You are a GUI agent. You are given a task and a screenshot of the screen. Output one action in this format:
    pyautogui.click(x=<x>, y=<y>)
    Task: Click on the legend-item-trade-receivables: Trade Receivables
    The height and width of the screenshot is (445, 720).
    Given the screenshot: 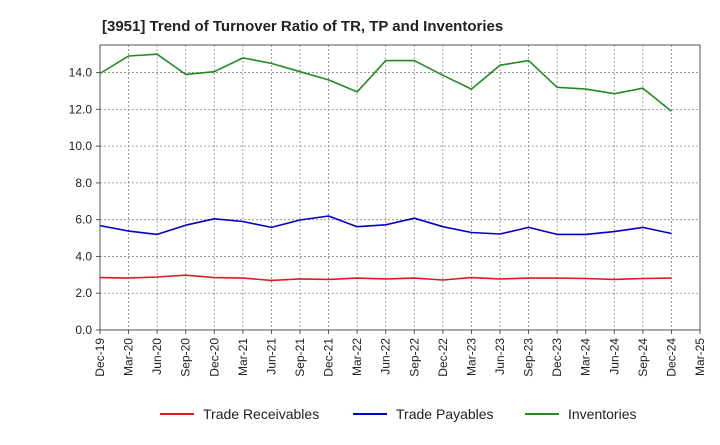 What is the action you would take?
    pyautogui.click(x=239, y=414)
    